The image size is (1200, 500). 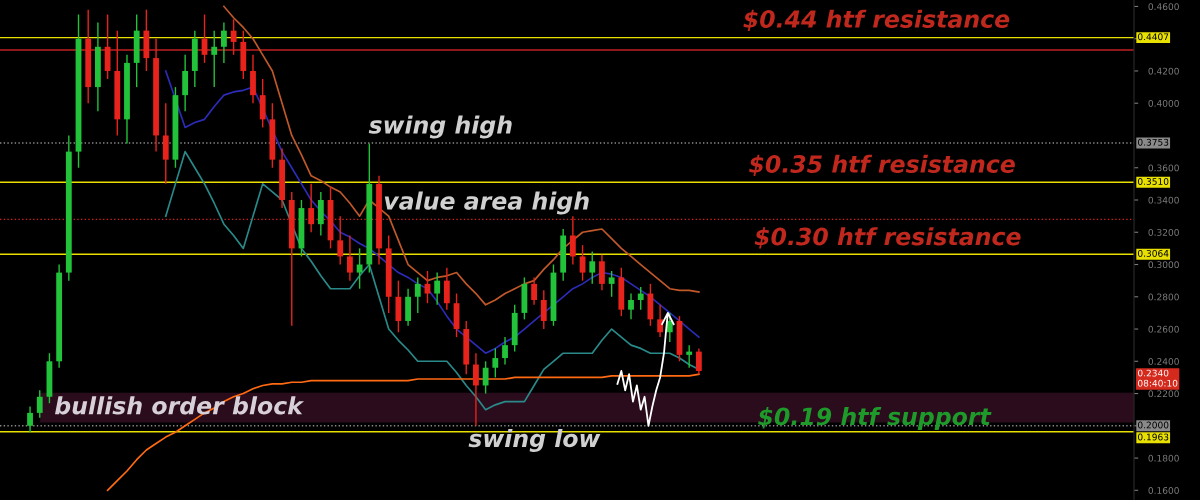 What do you see at coordinates (1158, 378) in the screenshot?
I see `text: 0.2340 08:40:10` at bounding box center [1158, 378].